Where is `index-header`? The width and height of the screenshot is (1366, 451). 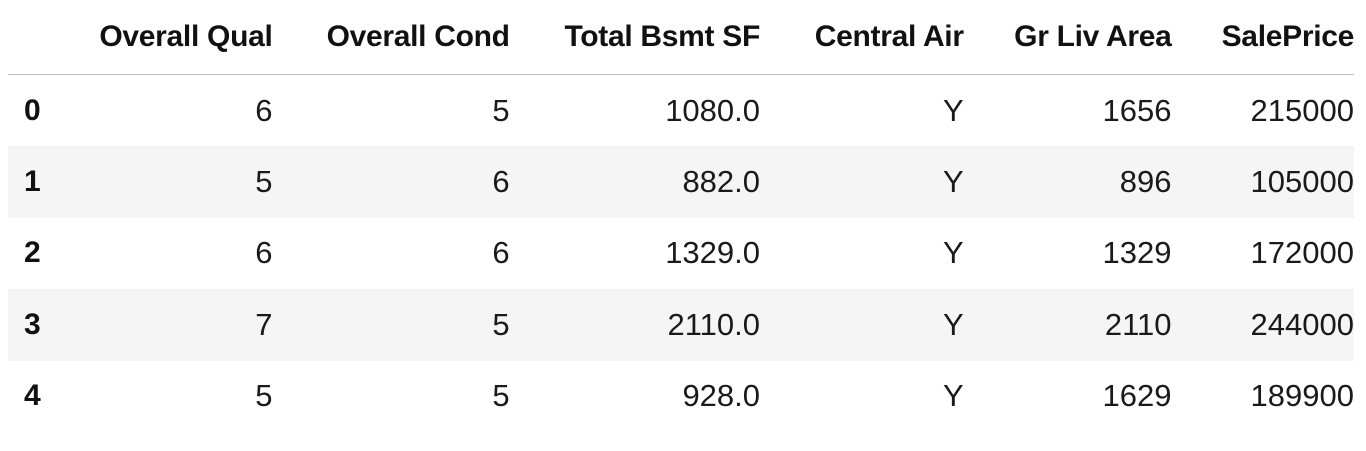 index-header is located at coordinates (40, 37).